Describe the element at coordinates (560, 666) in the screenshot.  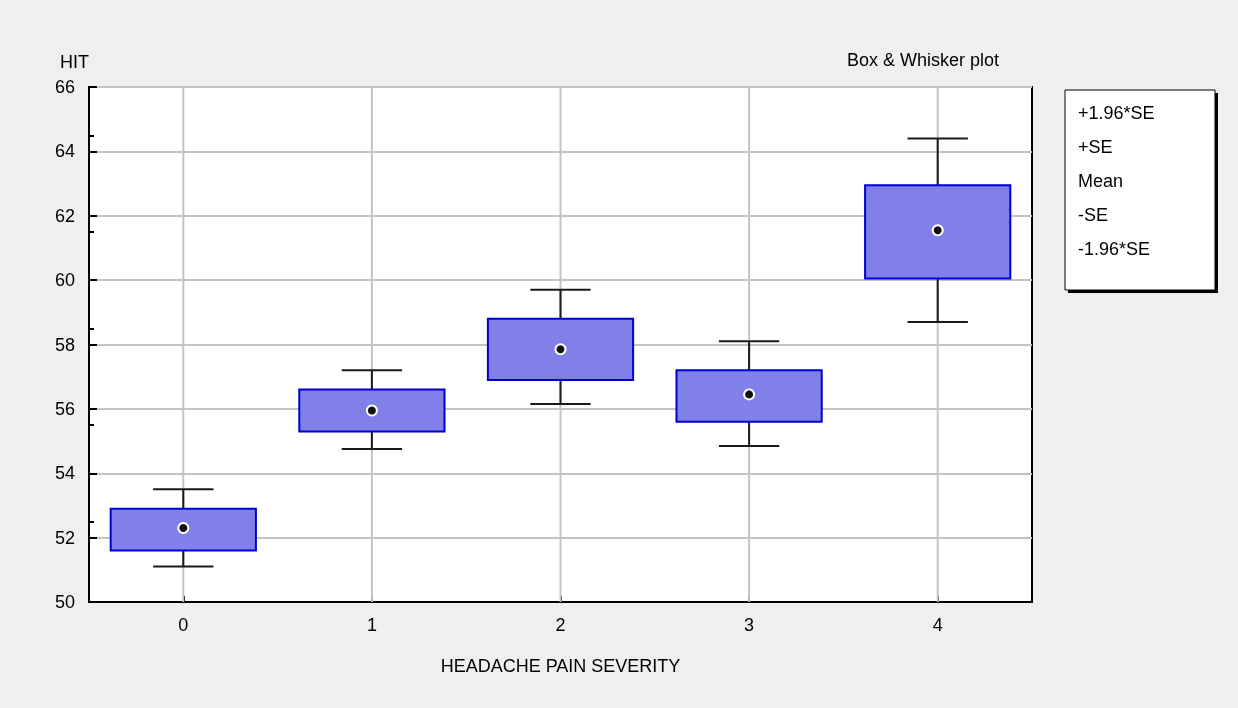
I see `x-axis-title: HEADACHE PAIN SEVERITY` at that location.